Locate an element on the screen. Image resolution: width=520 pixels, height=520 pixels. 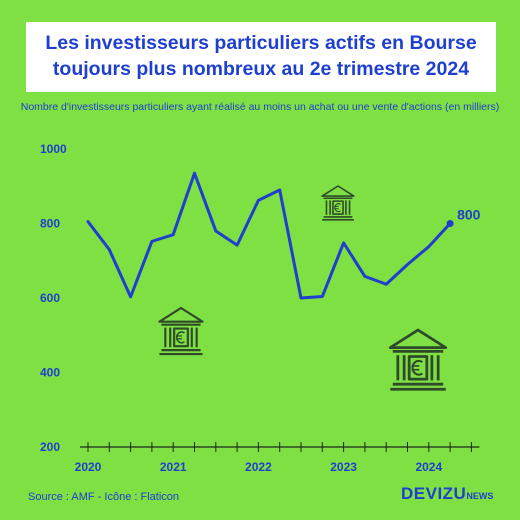
x-tick-label: 2020 is located at coordinates (88, 467).